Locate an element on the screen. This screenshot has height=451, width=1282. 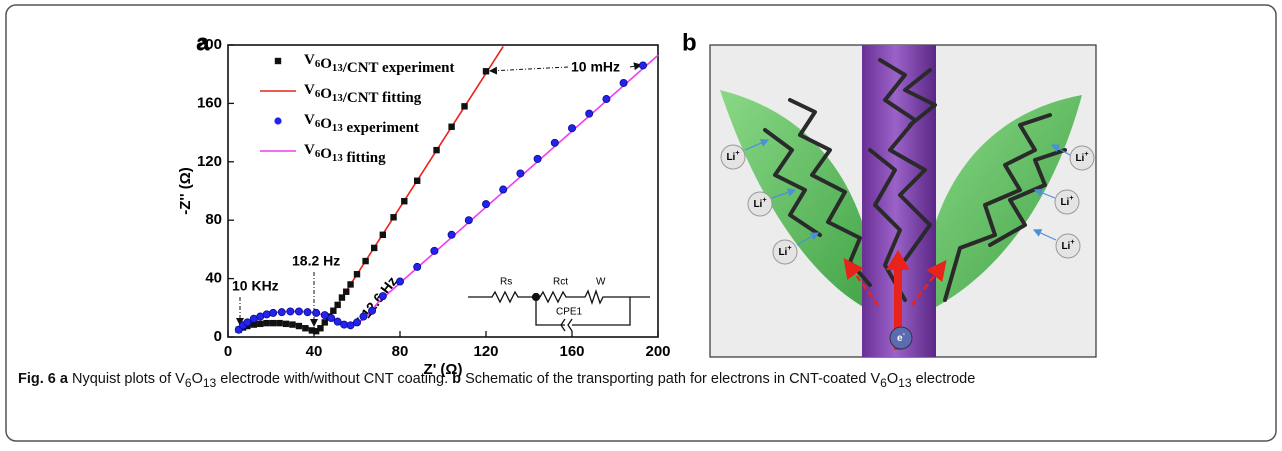
circuit-inset is located at coordinates (559, 310).